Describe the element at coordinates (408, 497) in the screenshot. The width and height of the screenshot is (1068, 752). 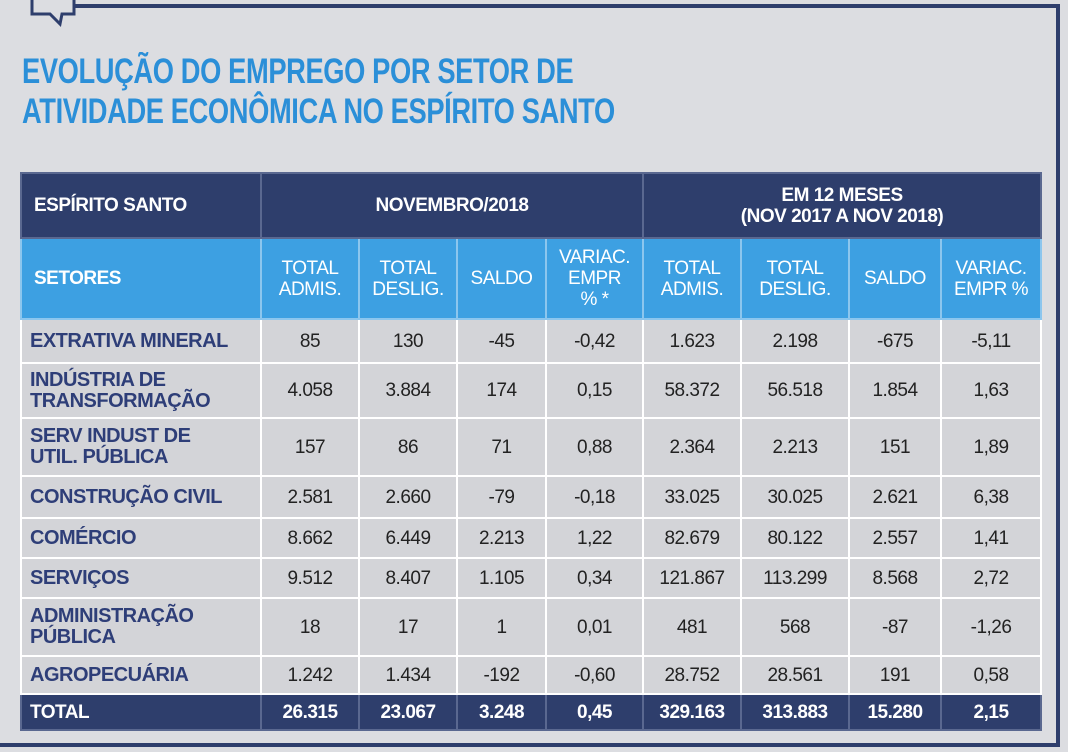
I see `table-cell: 2.660` at that location.